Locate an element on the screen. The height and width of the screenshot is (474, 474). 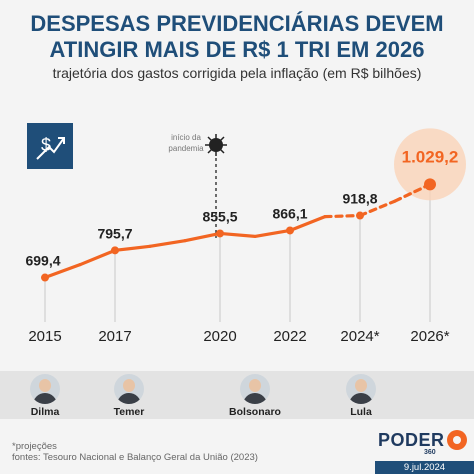
data-label: 1.029,2 is located at coordinates (430, 156).